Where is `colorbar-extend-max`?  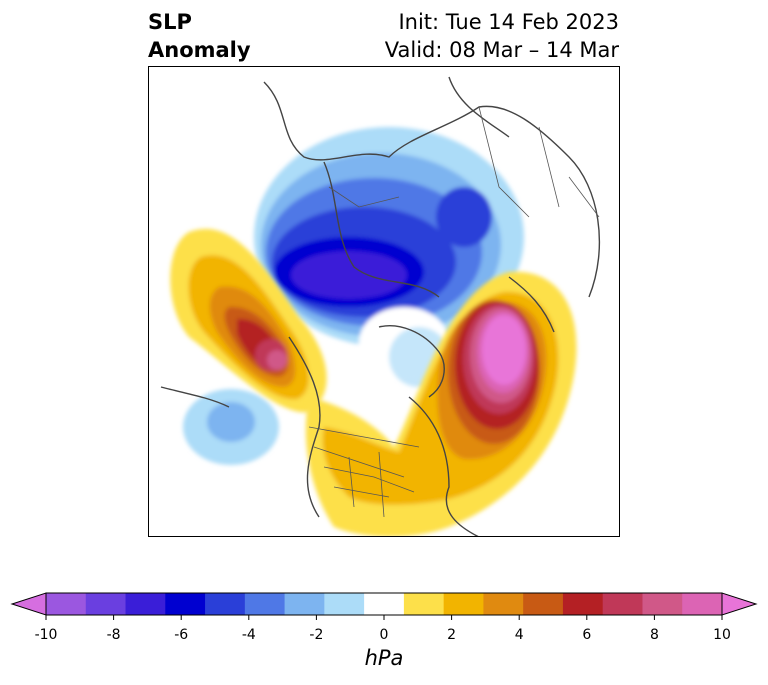
colorbar-extend-max is located at coordinates (739, 604).